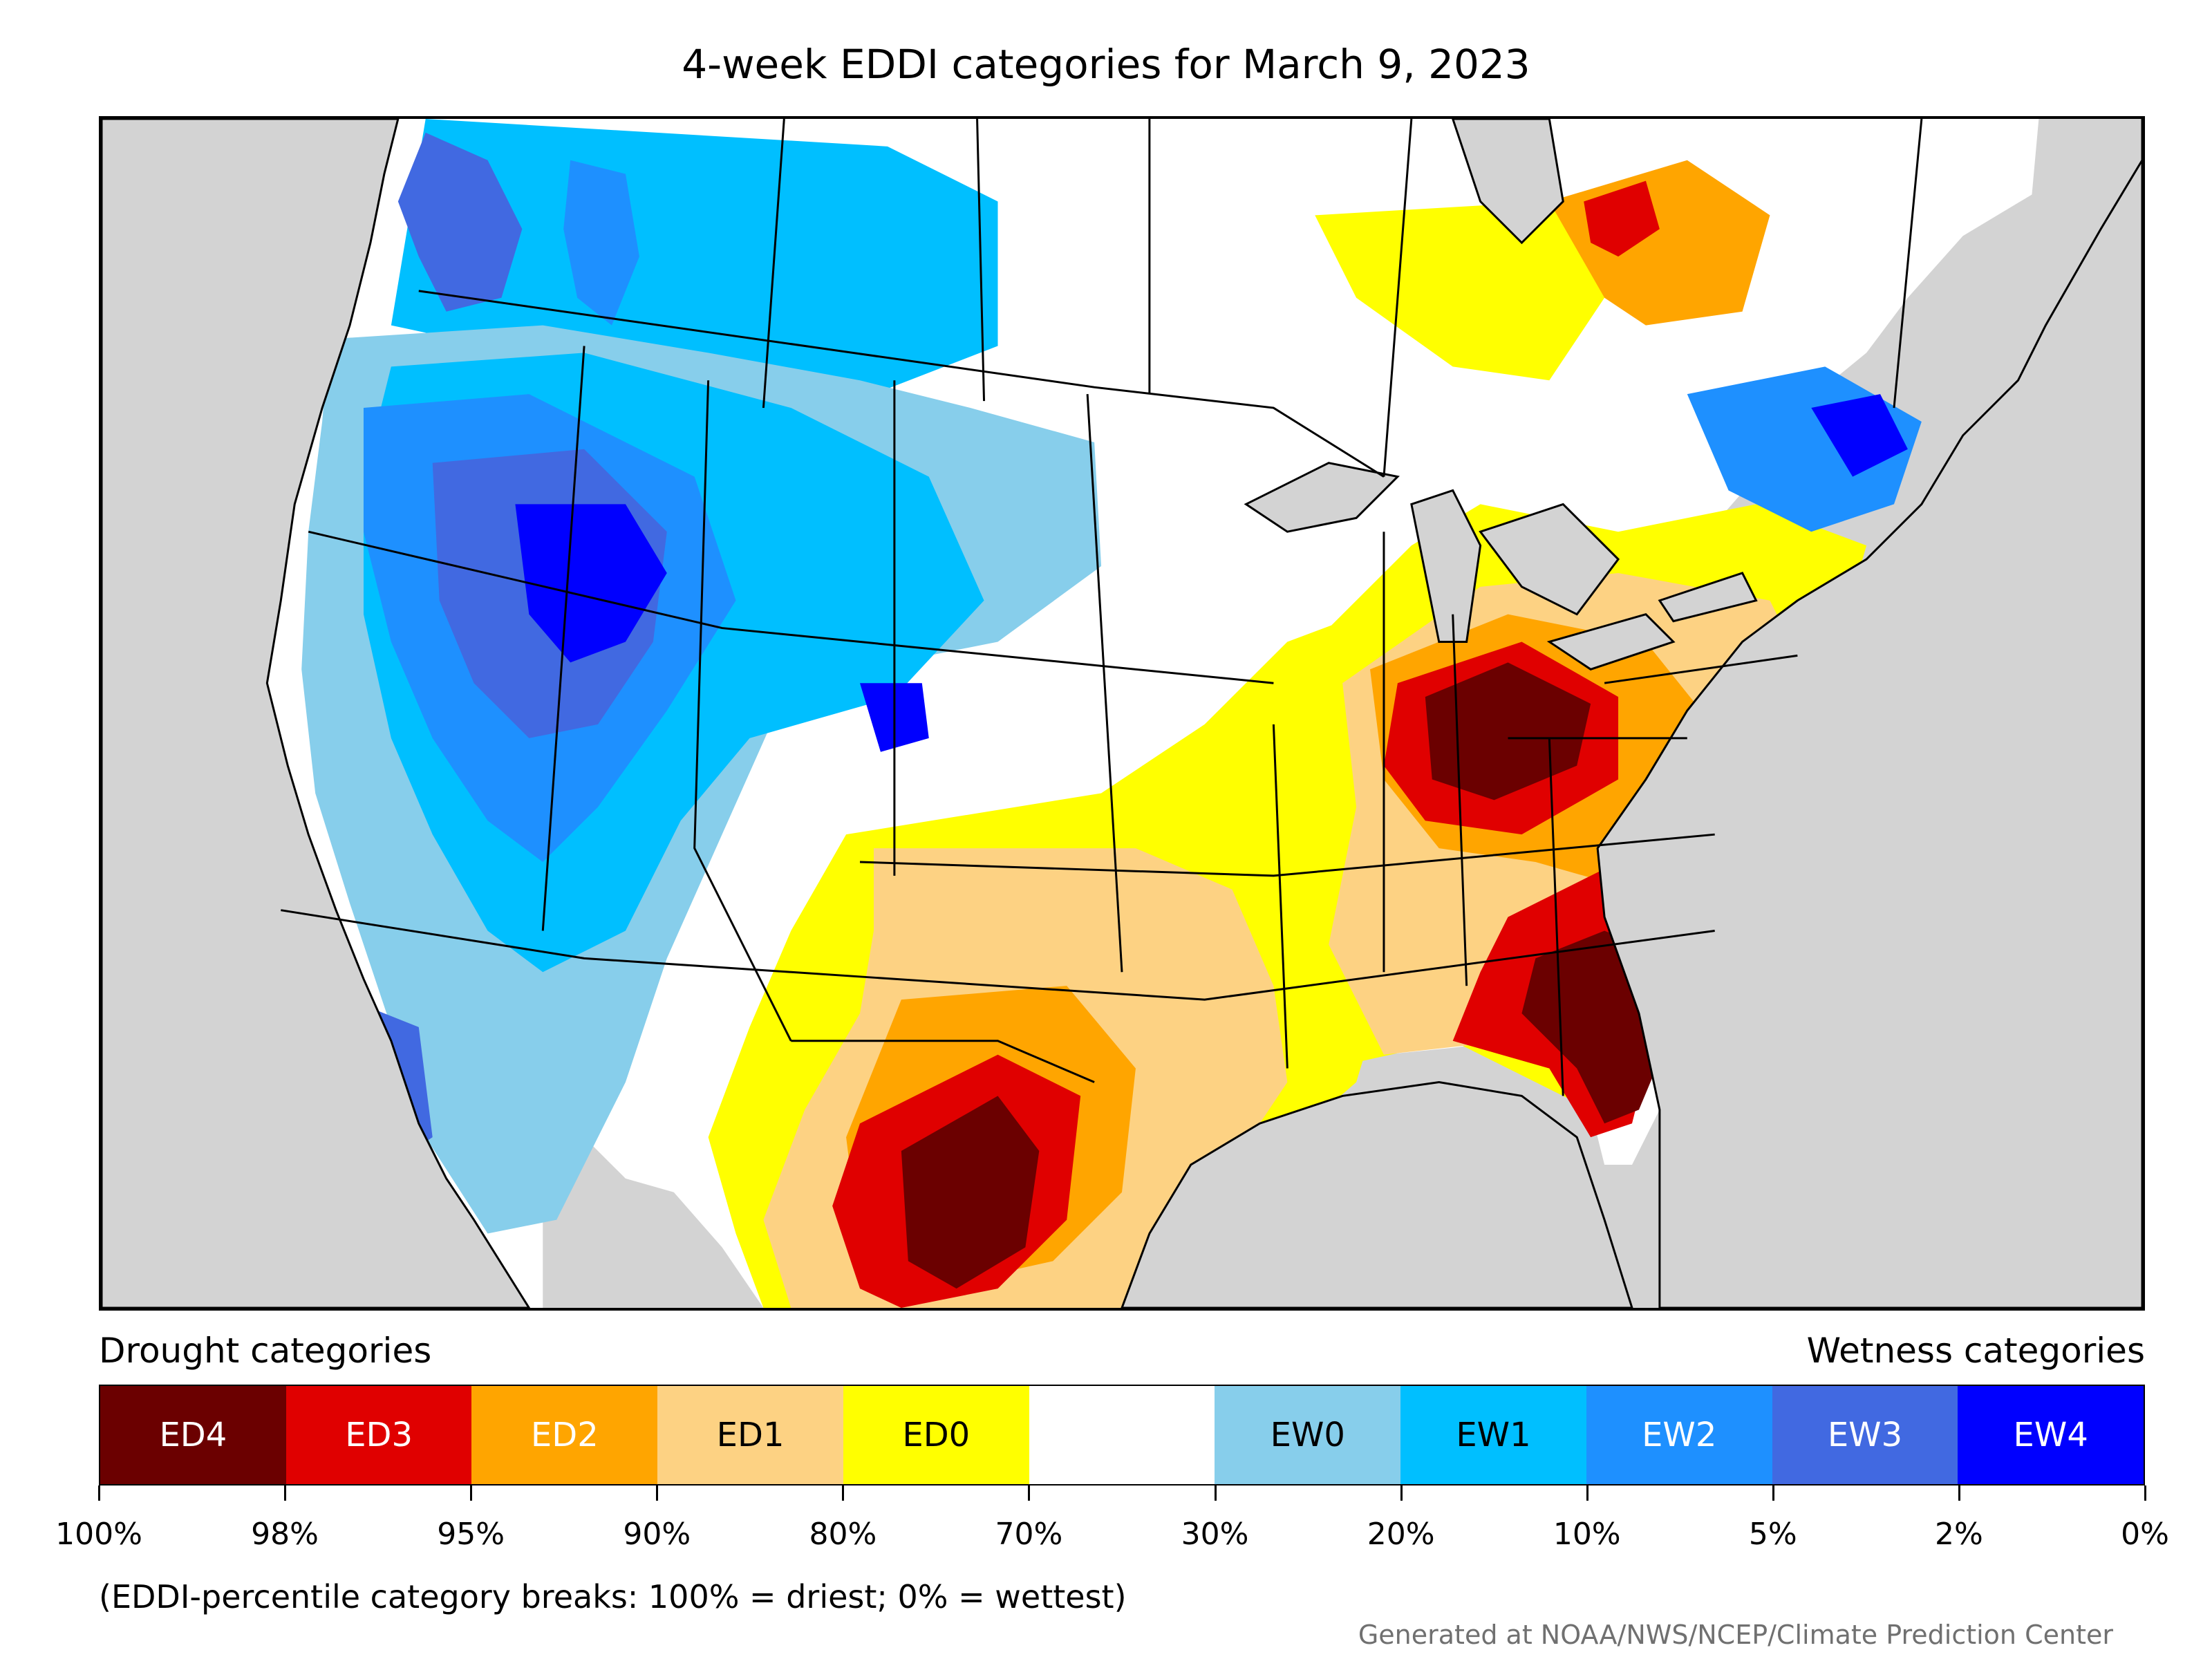  I want to click on colorbar-segment: EW0, so click(1308, 1435).